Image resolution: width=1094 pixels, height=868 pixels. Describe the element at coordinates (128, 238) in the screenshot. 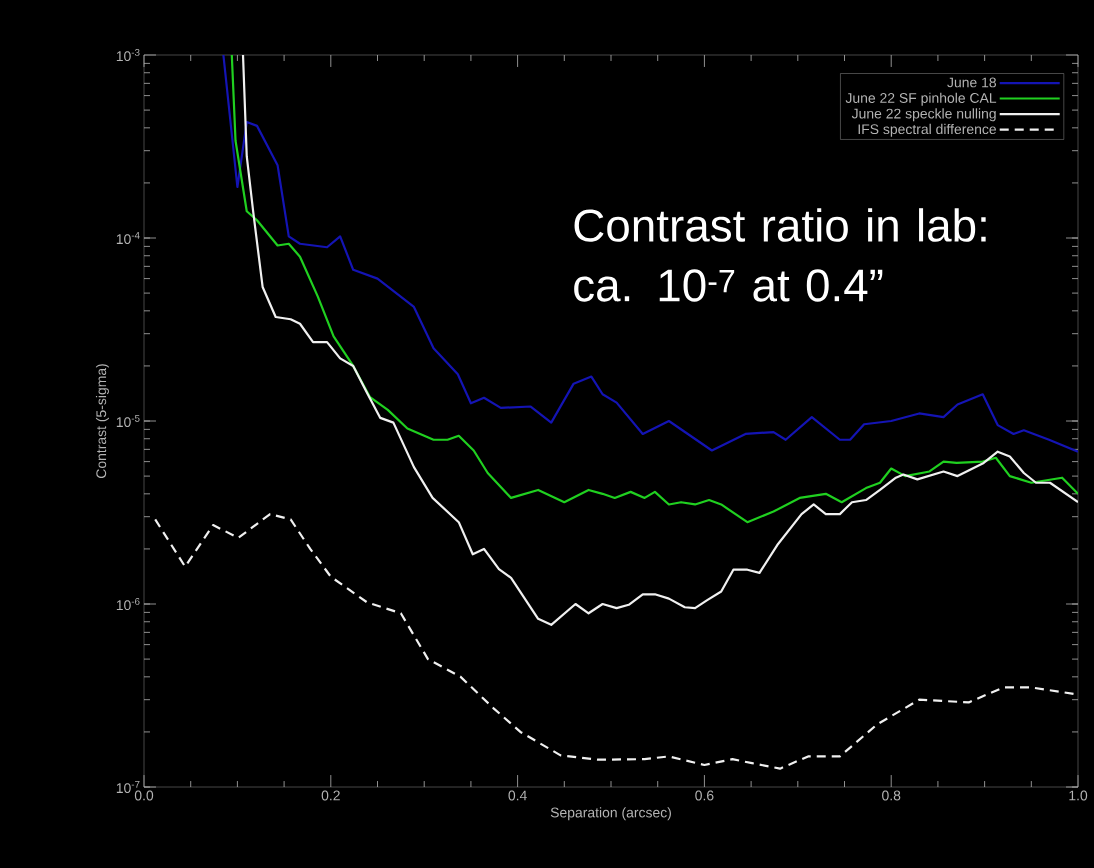

I see `y-tick-label: 10$^{-4}$` at that location.